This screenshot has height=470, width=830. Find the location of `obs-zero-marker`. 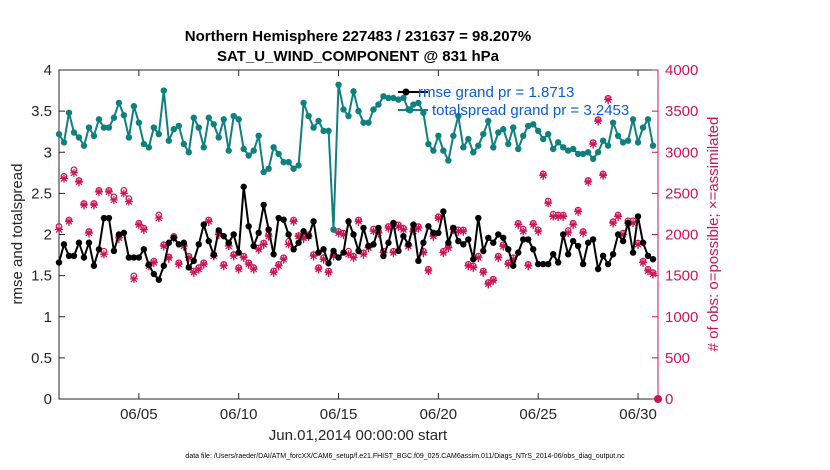

obs-zero-marker is located at coordinates (658, 399).